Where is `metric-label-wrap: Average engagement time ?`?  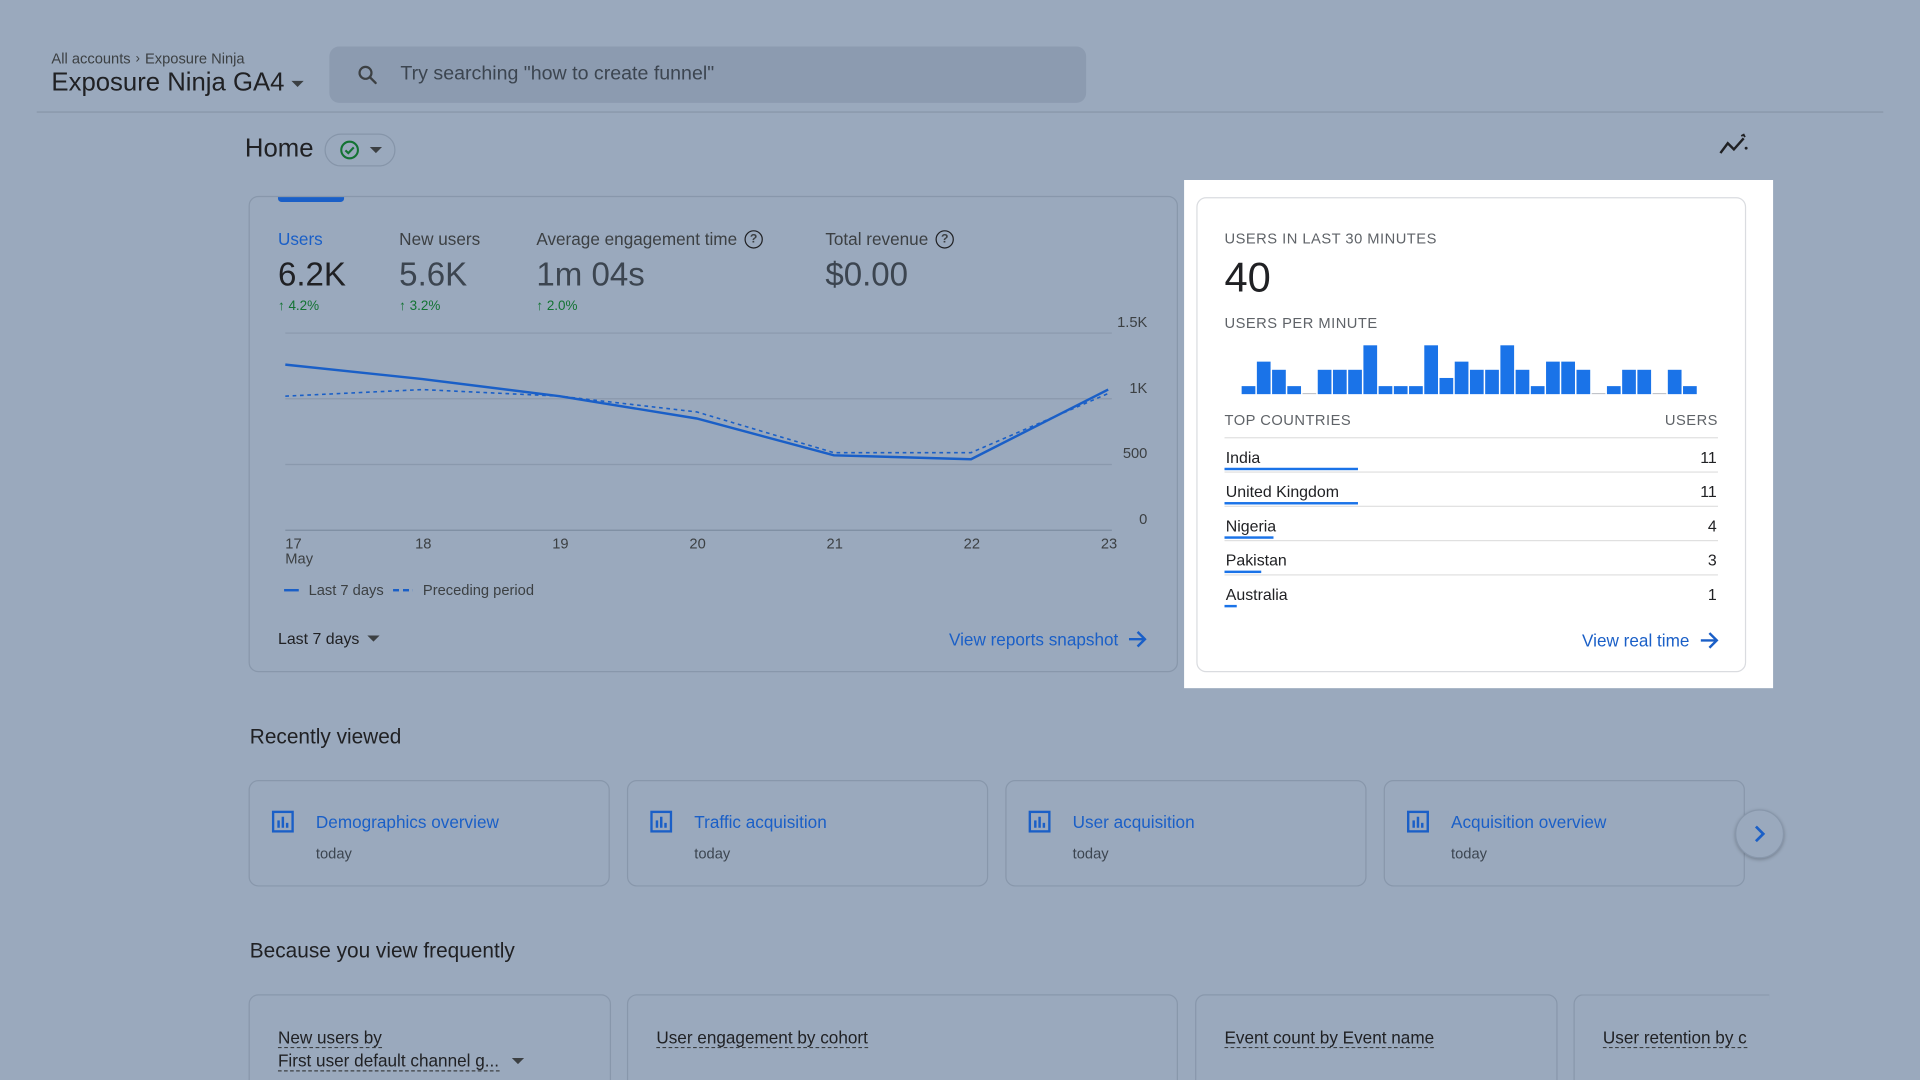
metric-label-wrap: Average engagement time ? is located at coordinates (649, 239).